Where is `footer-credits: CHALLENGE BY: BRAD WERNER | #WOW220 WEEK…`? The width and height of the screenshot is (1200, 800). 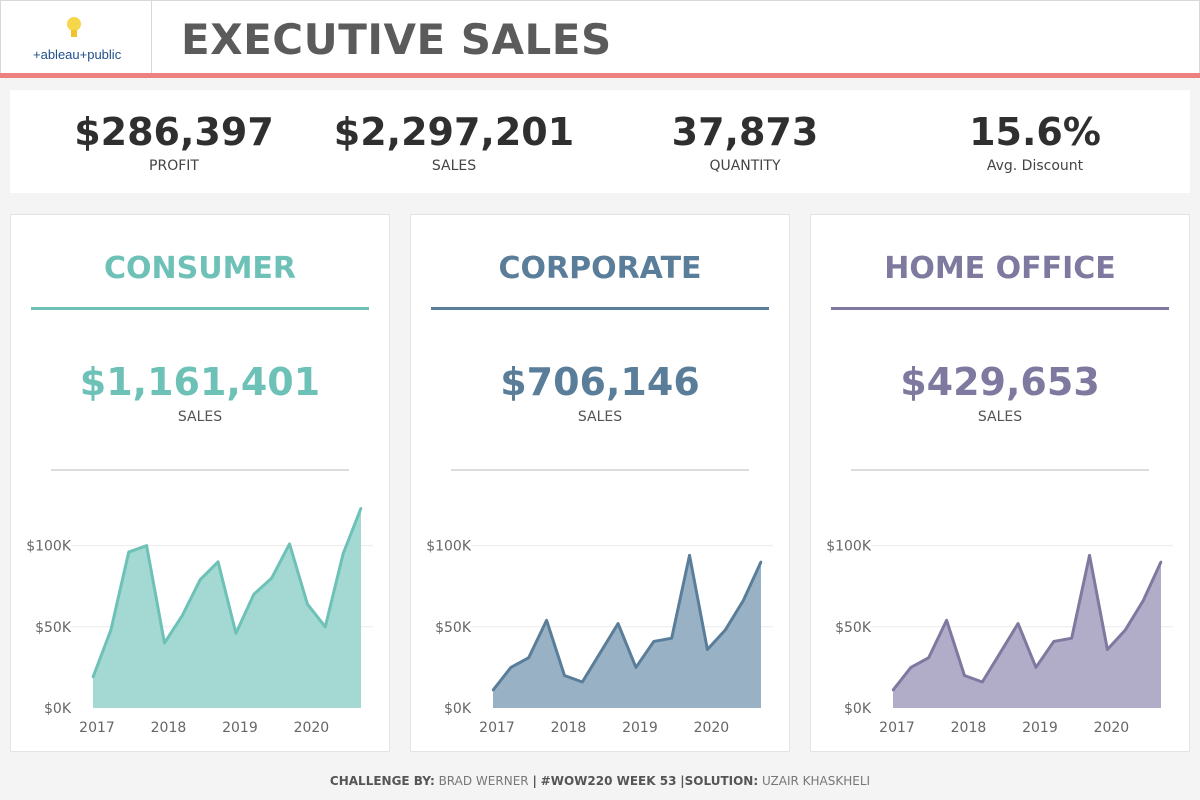 footer-credits: CHALLENGE BY: BRAD WERNER | #WOW220 WEEK… is located at coordinates (600, 781).